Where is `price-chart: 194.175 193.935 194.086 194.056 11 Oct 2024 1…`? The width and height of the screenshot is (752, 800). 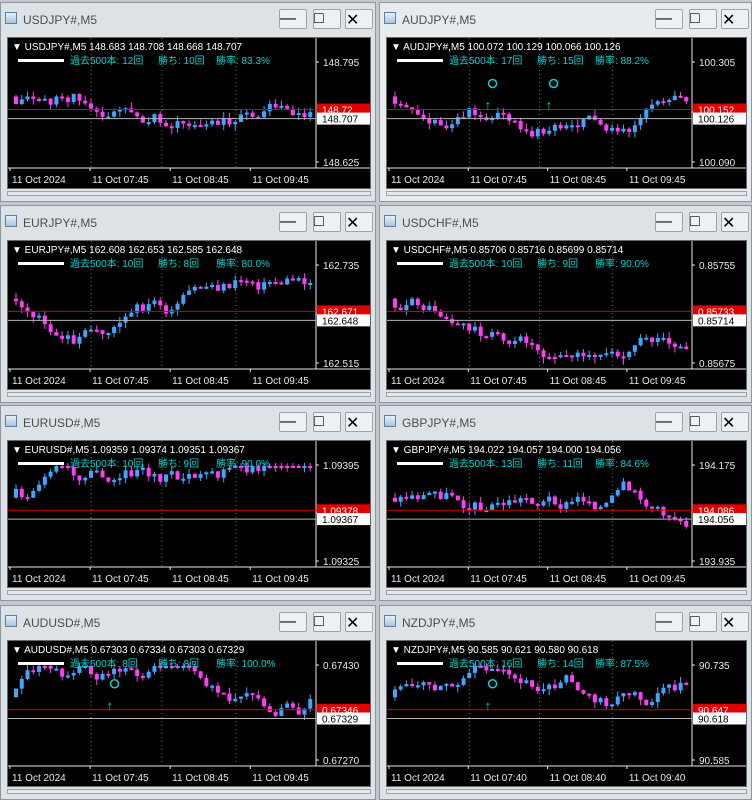
price-chart: 194.175 193.935 194.086 194.056 11 Oct 2024 1… is located at coordinates (566, 514).